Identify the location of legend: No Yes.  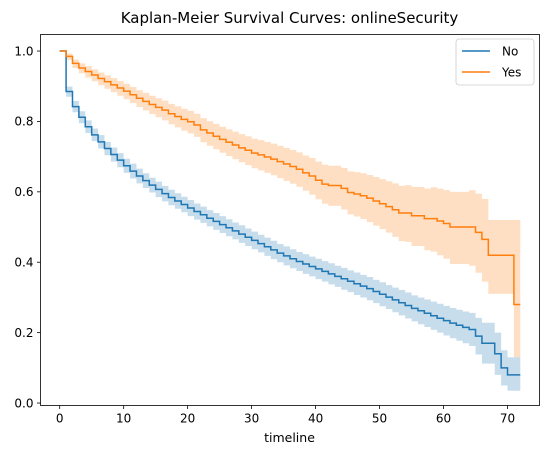
(495, 62).